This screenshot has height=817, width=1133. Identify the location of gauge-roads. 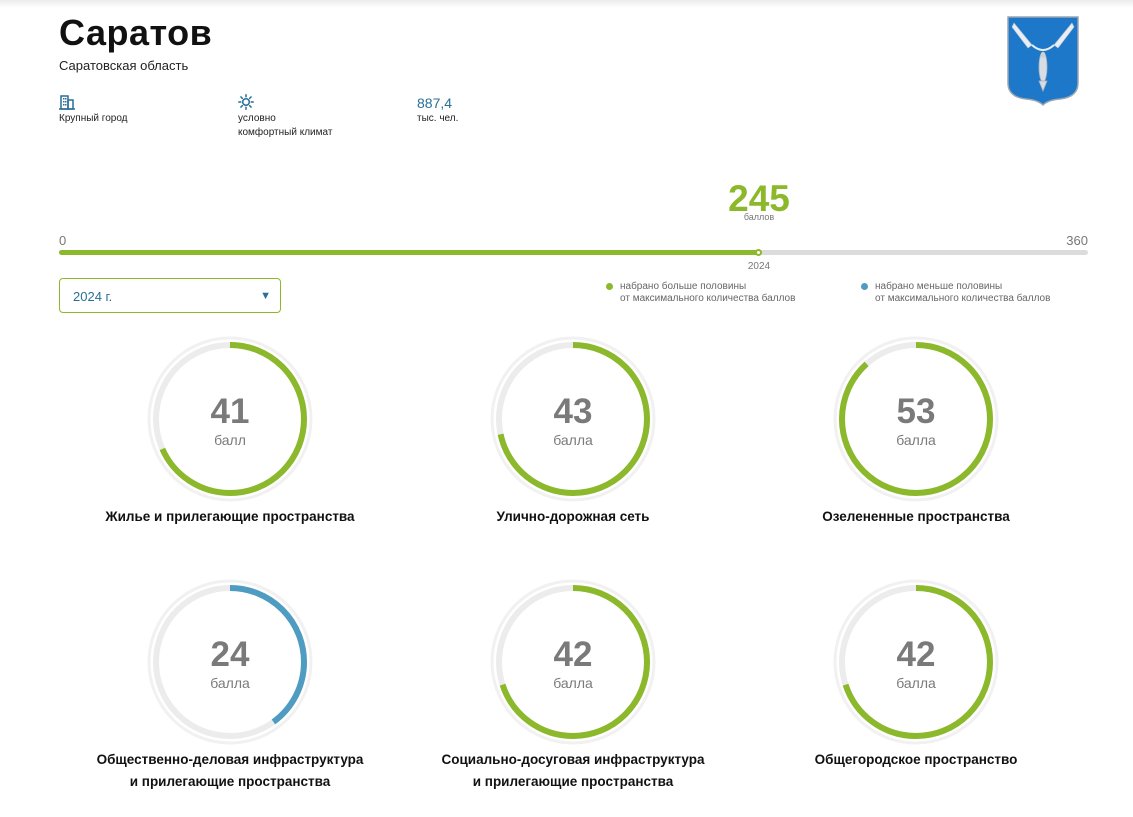
(573, 419).